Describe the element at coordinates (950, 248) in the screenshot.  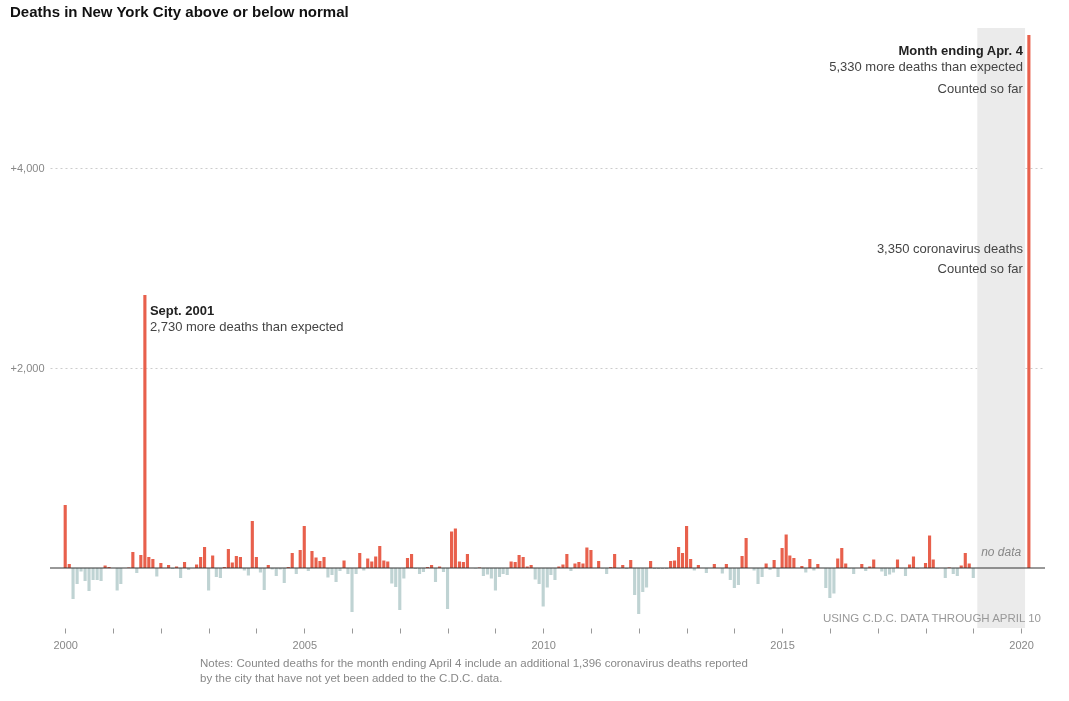
I see `annotation: 3,350 coronavirus deaths` at that location.